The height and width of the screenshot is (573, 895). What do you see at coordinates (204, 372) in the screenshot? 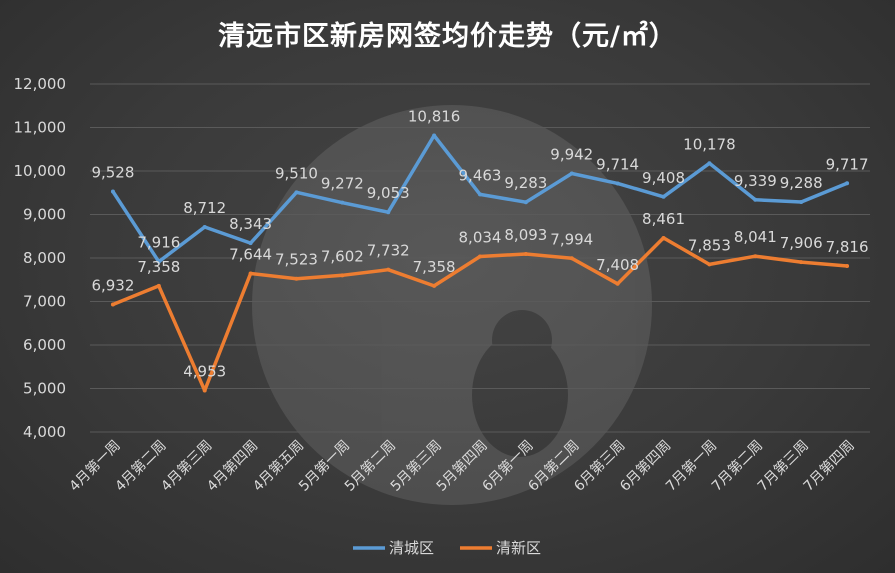
I see `data-label: 4,953` at bounding box center [204, 372].